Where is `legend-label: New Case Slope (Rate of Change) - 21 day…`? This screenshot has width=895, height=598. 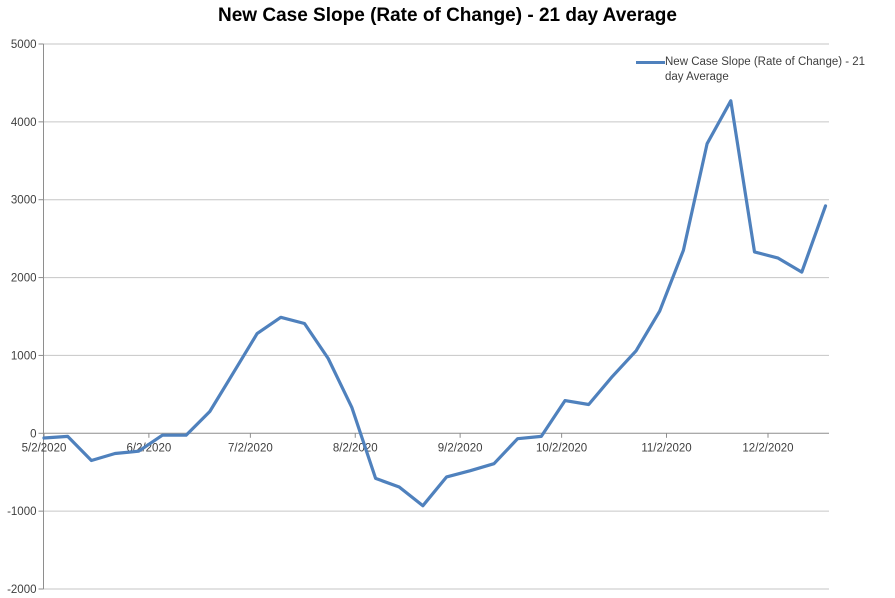
legend-label: New Case Slope (Rate of Change) - 21 day… is located at coordinates (765, 69).